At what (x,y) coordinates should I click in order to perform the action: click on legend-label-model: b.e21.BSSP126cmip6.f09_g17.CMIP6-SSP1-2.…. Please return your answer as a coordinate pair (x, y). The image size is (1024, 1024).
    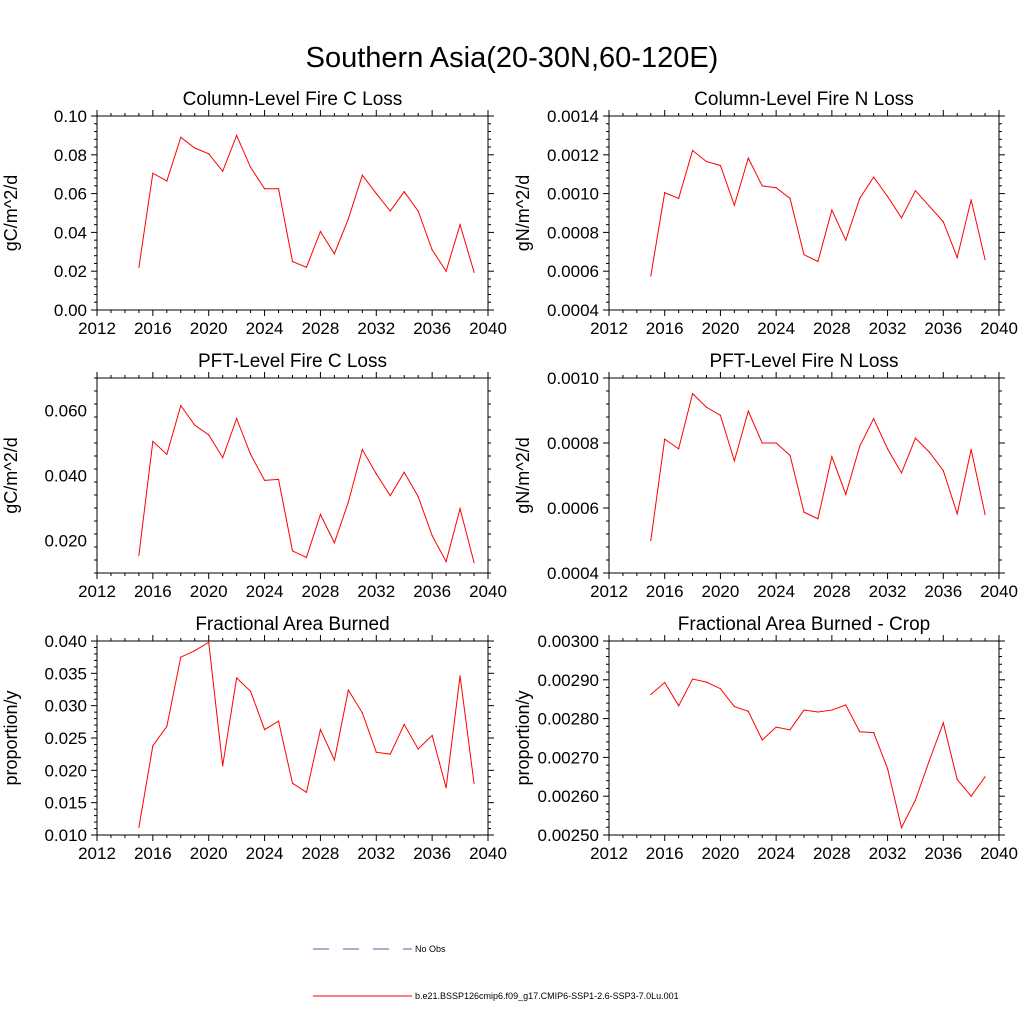
    Looking at the image, I should click on (547, 996).